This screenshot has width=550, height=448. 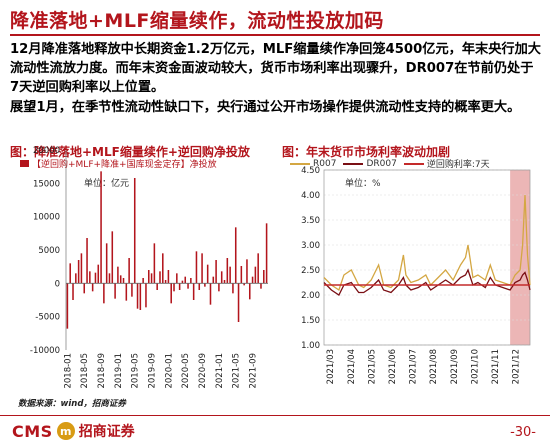 I want to click on chart-1-unit: 单位：亿元, so click(x=107, y=184).